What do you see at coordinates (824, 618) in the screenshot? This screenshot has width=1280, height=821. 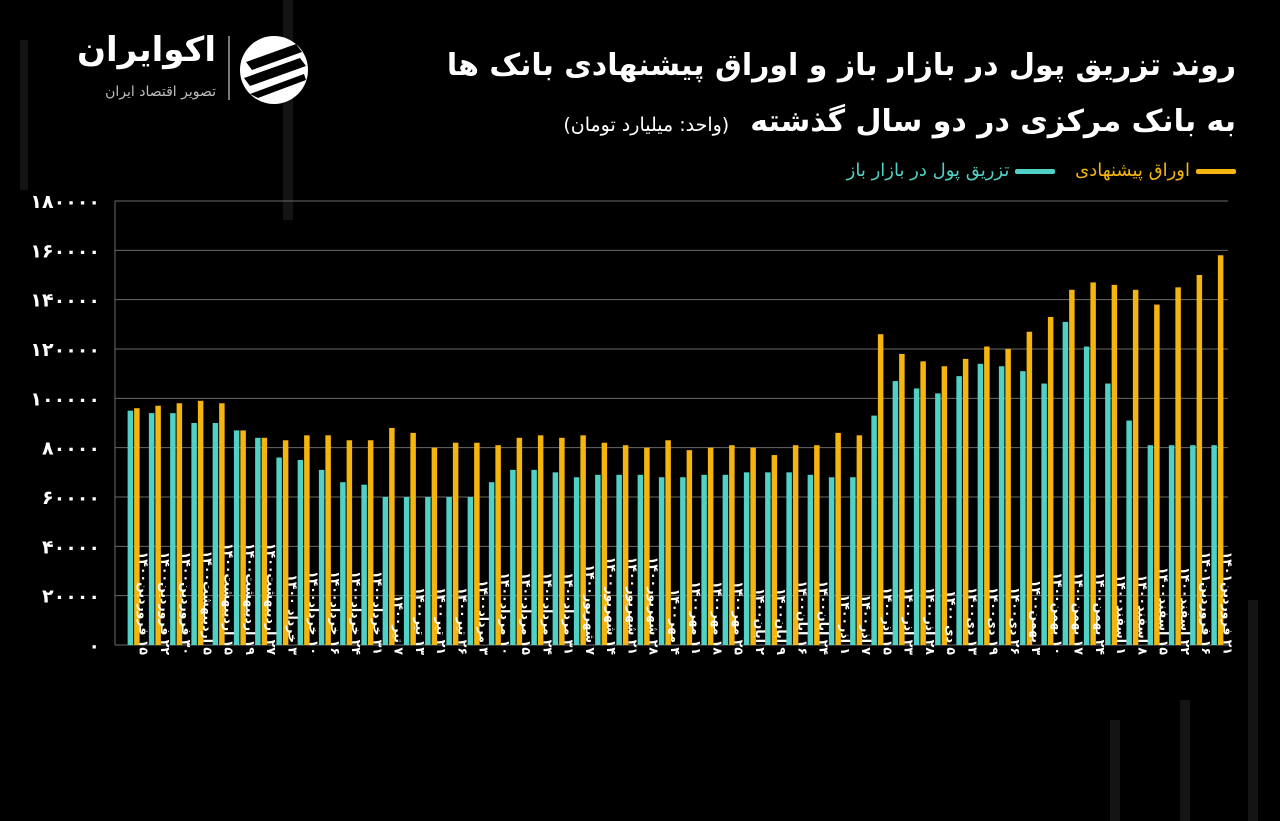 I see `x-tick-label: ۲۴ آبان۱۴۰۰` at bounding box center [824, 618].